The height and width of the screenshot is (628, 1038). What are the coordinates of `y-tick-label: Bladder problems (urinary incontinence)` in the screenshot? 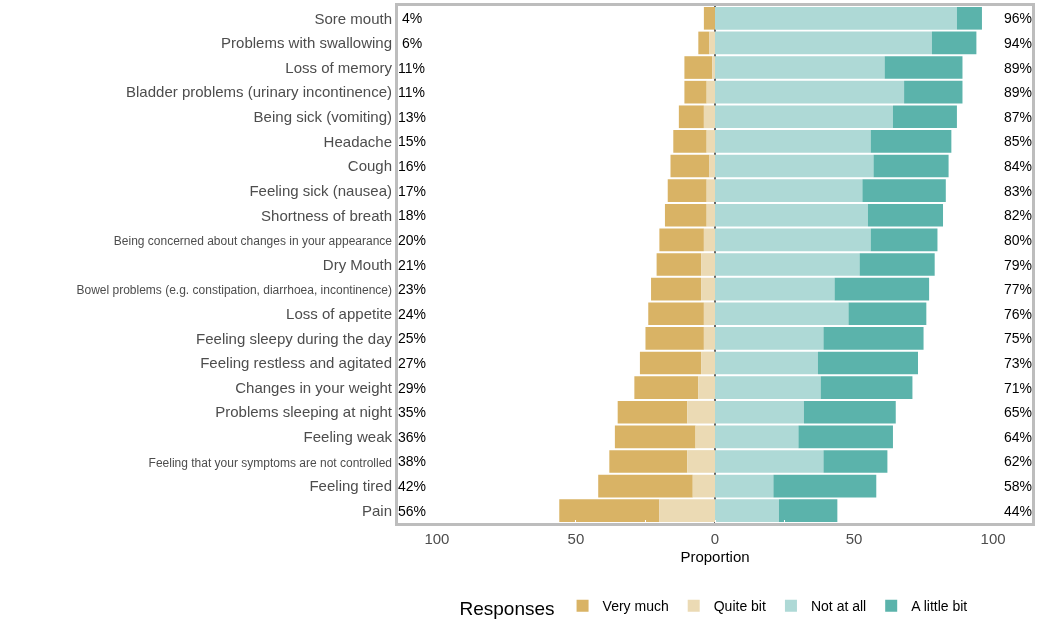 It's located at (259, 92).